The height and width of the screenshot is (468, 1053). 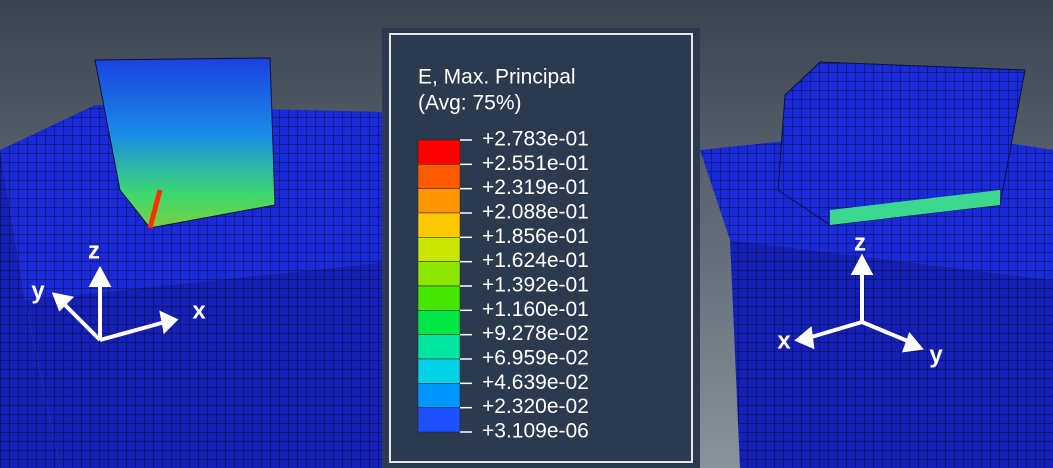 What do you see at coordinates (535, 431) in the screenshot?
I see `legend-label: +3.109e-06` at bounding box center [535, 431].